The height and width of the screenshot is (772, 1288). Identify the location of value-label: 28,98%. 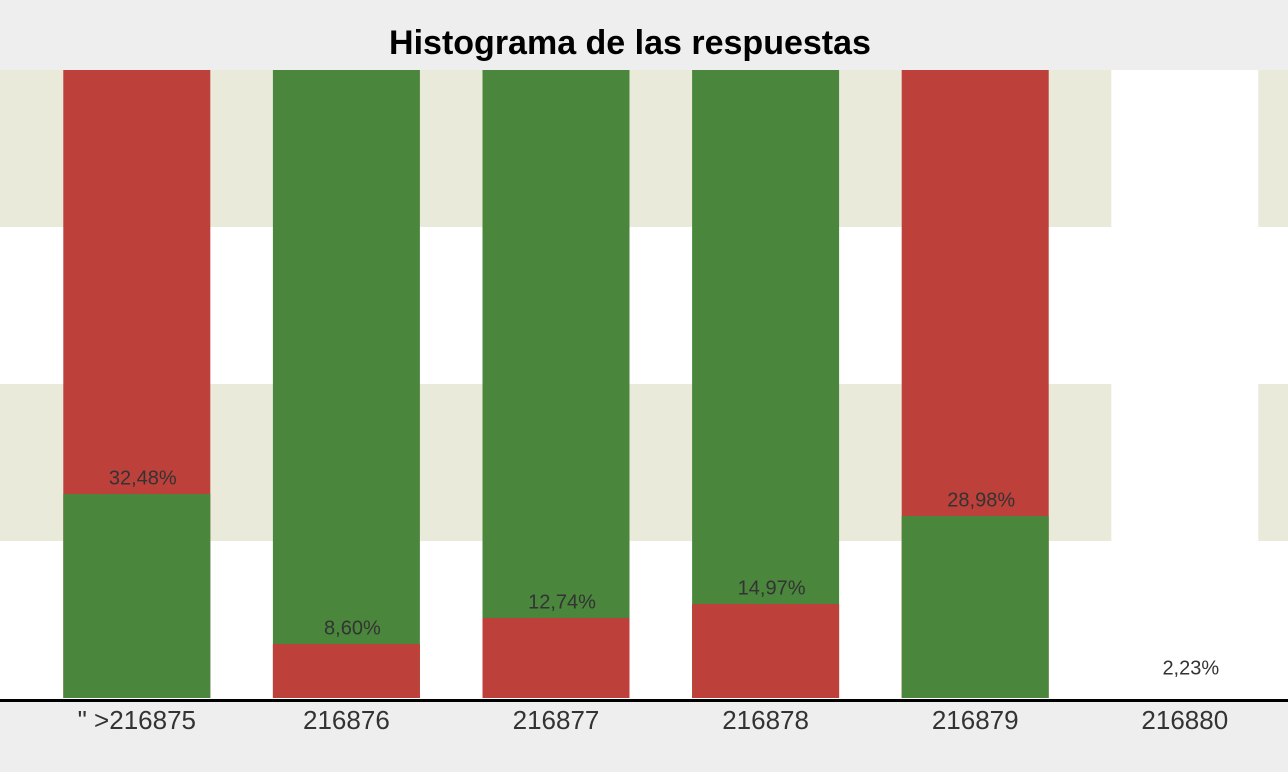
(981, 500).